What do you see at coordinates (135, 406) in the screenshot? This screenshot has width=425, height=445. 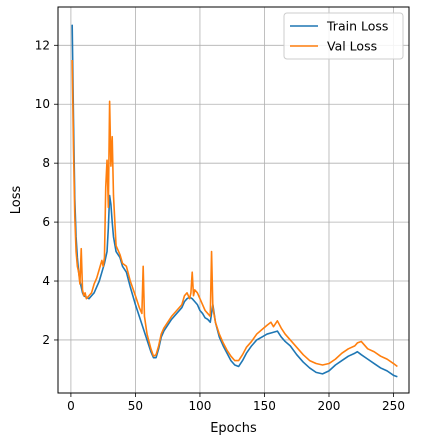 I see `x-tick-label: 50` at bounding box center [135, 406].